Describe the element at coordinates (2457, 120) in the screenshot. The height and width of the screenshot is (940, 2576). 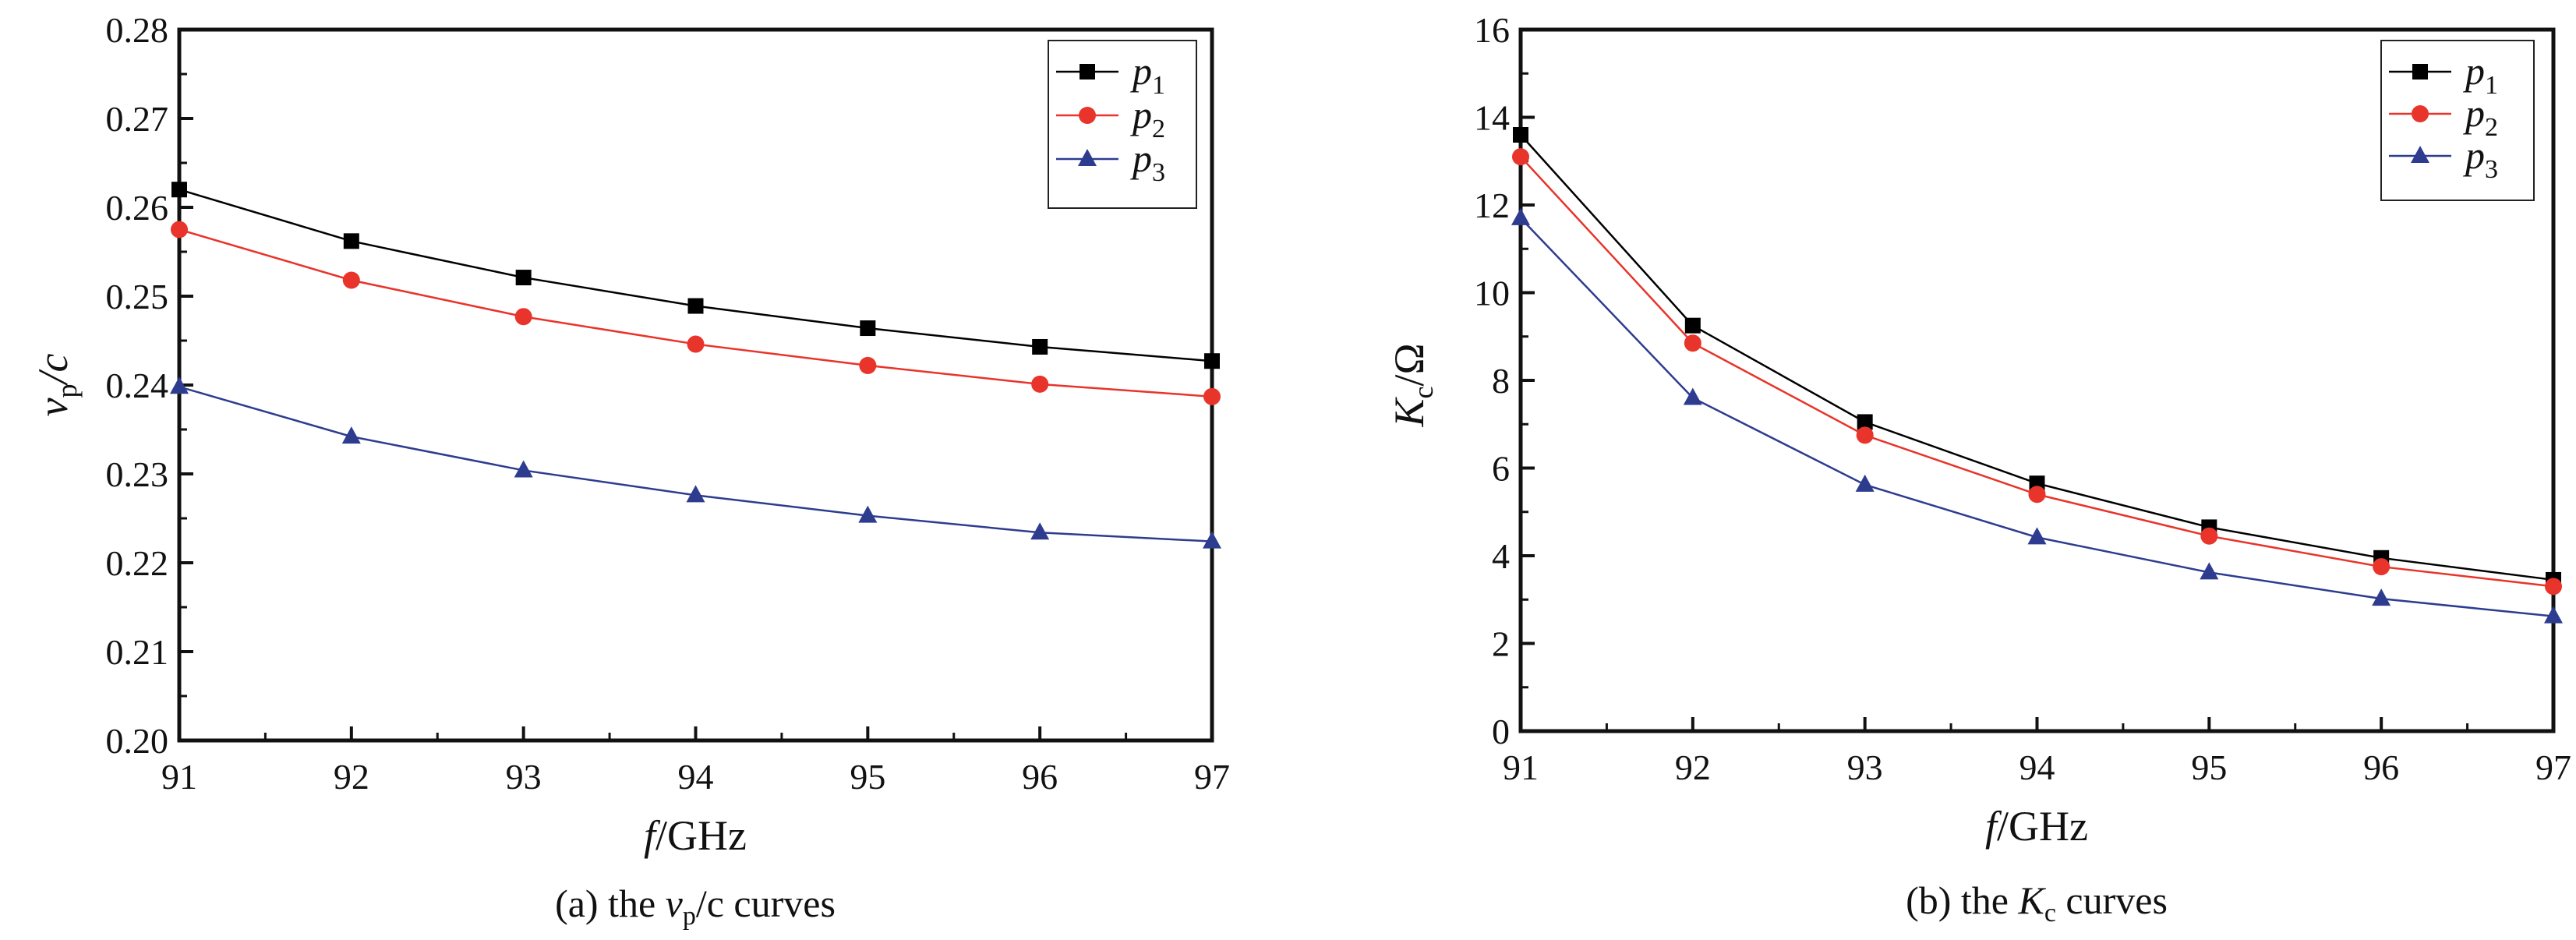
I see `chart-b-legend-box` at that location.